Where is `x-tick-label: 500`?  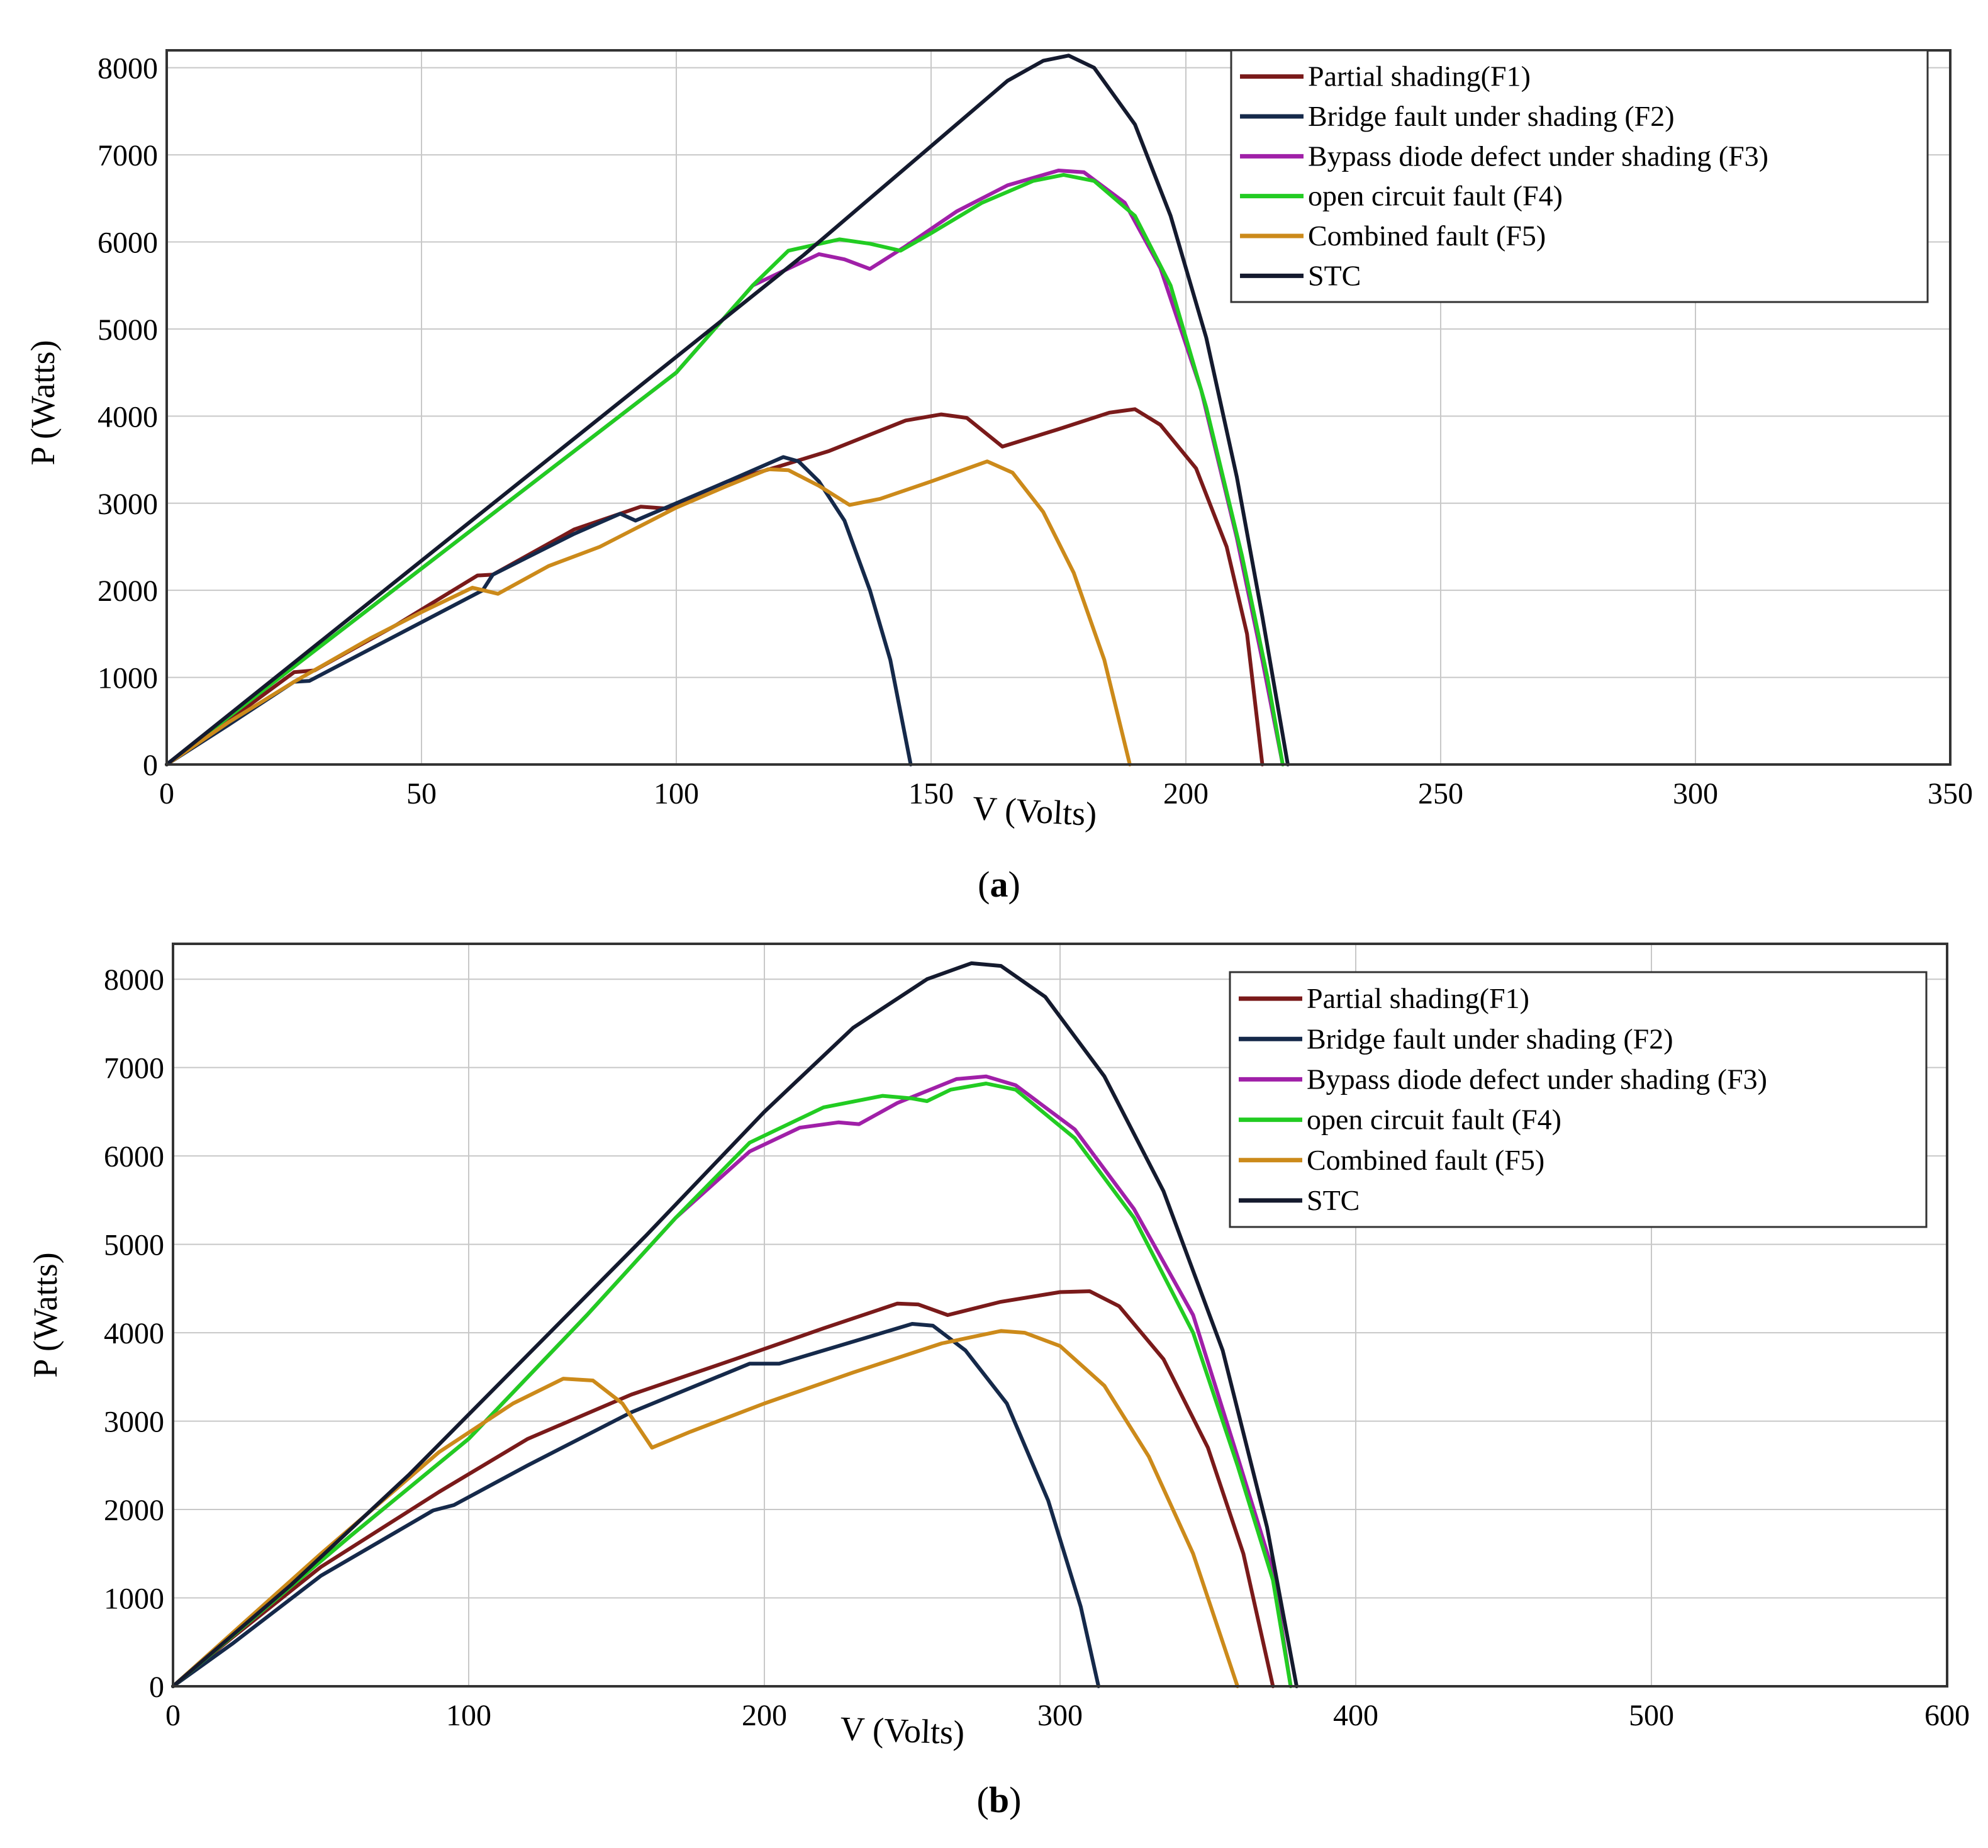 x-tick-label: 500 is located at coordinates (1651, 1715).